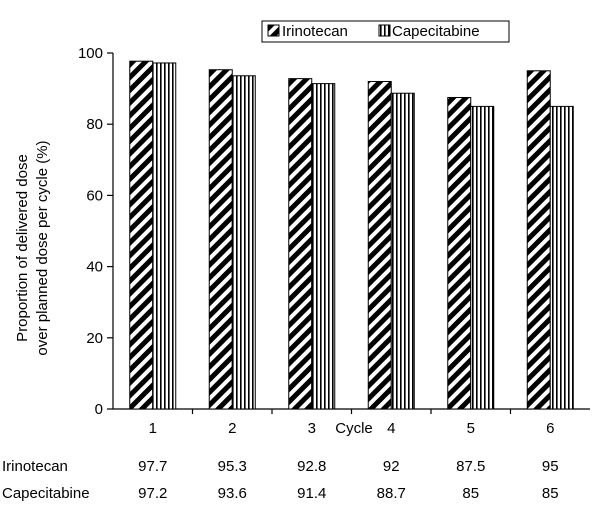 The width and height of the screenshot is (603, 509). What do you see at coordinates (311, 466) in the screenshot?
I see `table-cell-irinotecan-cycle-3: 92.8` at bounding box center [311, 466].